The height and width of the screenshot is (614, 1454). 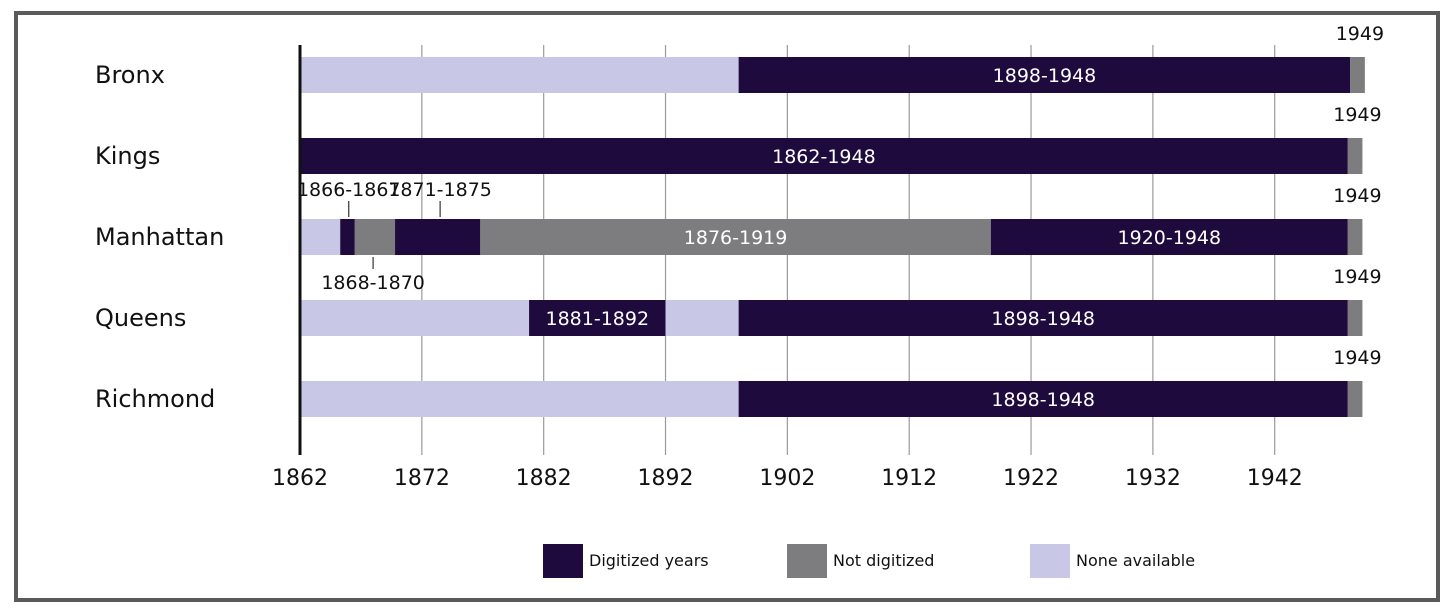 I want to click on row-richmond: Richmond 1898-1948 1949, so click(x=738, y=382).